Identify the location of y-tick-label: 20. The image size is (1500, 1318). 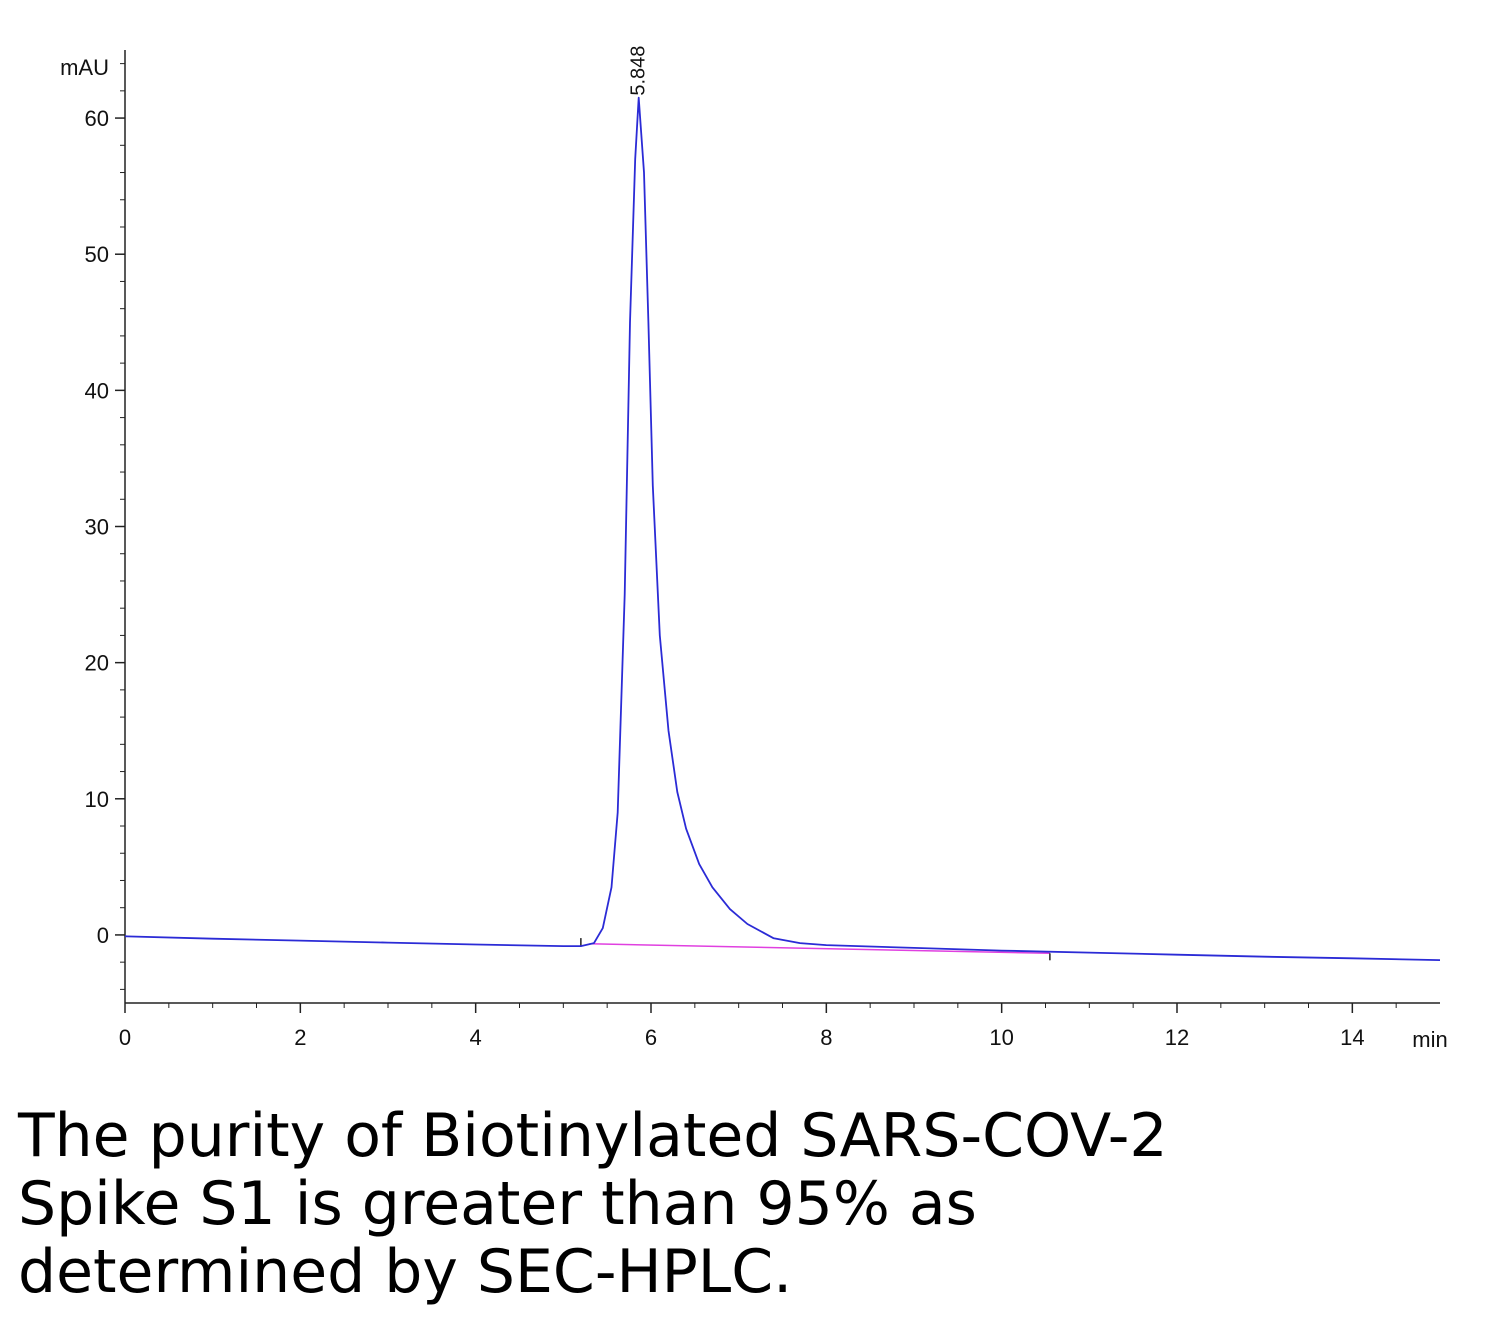
(97, 663).